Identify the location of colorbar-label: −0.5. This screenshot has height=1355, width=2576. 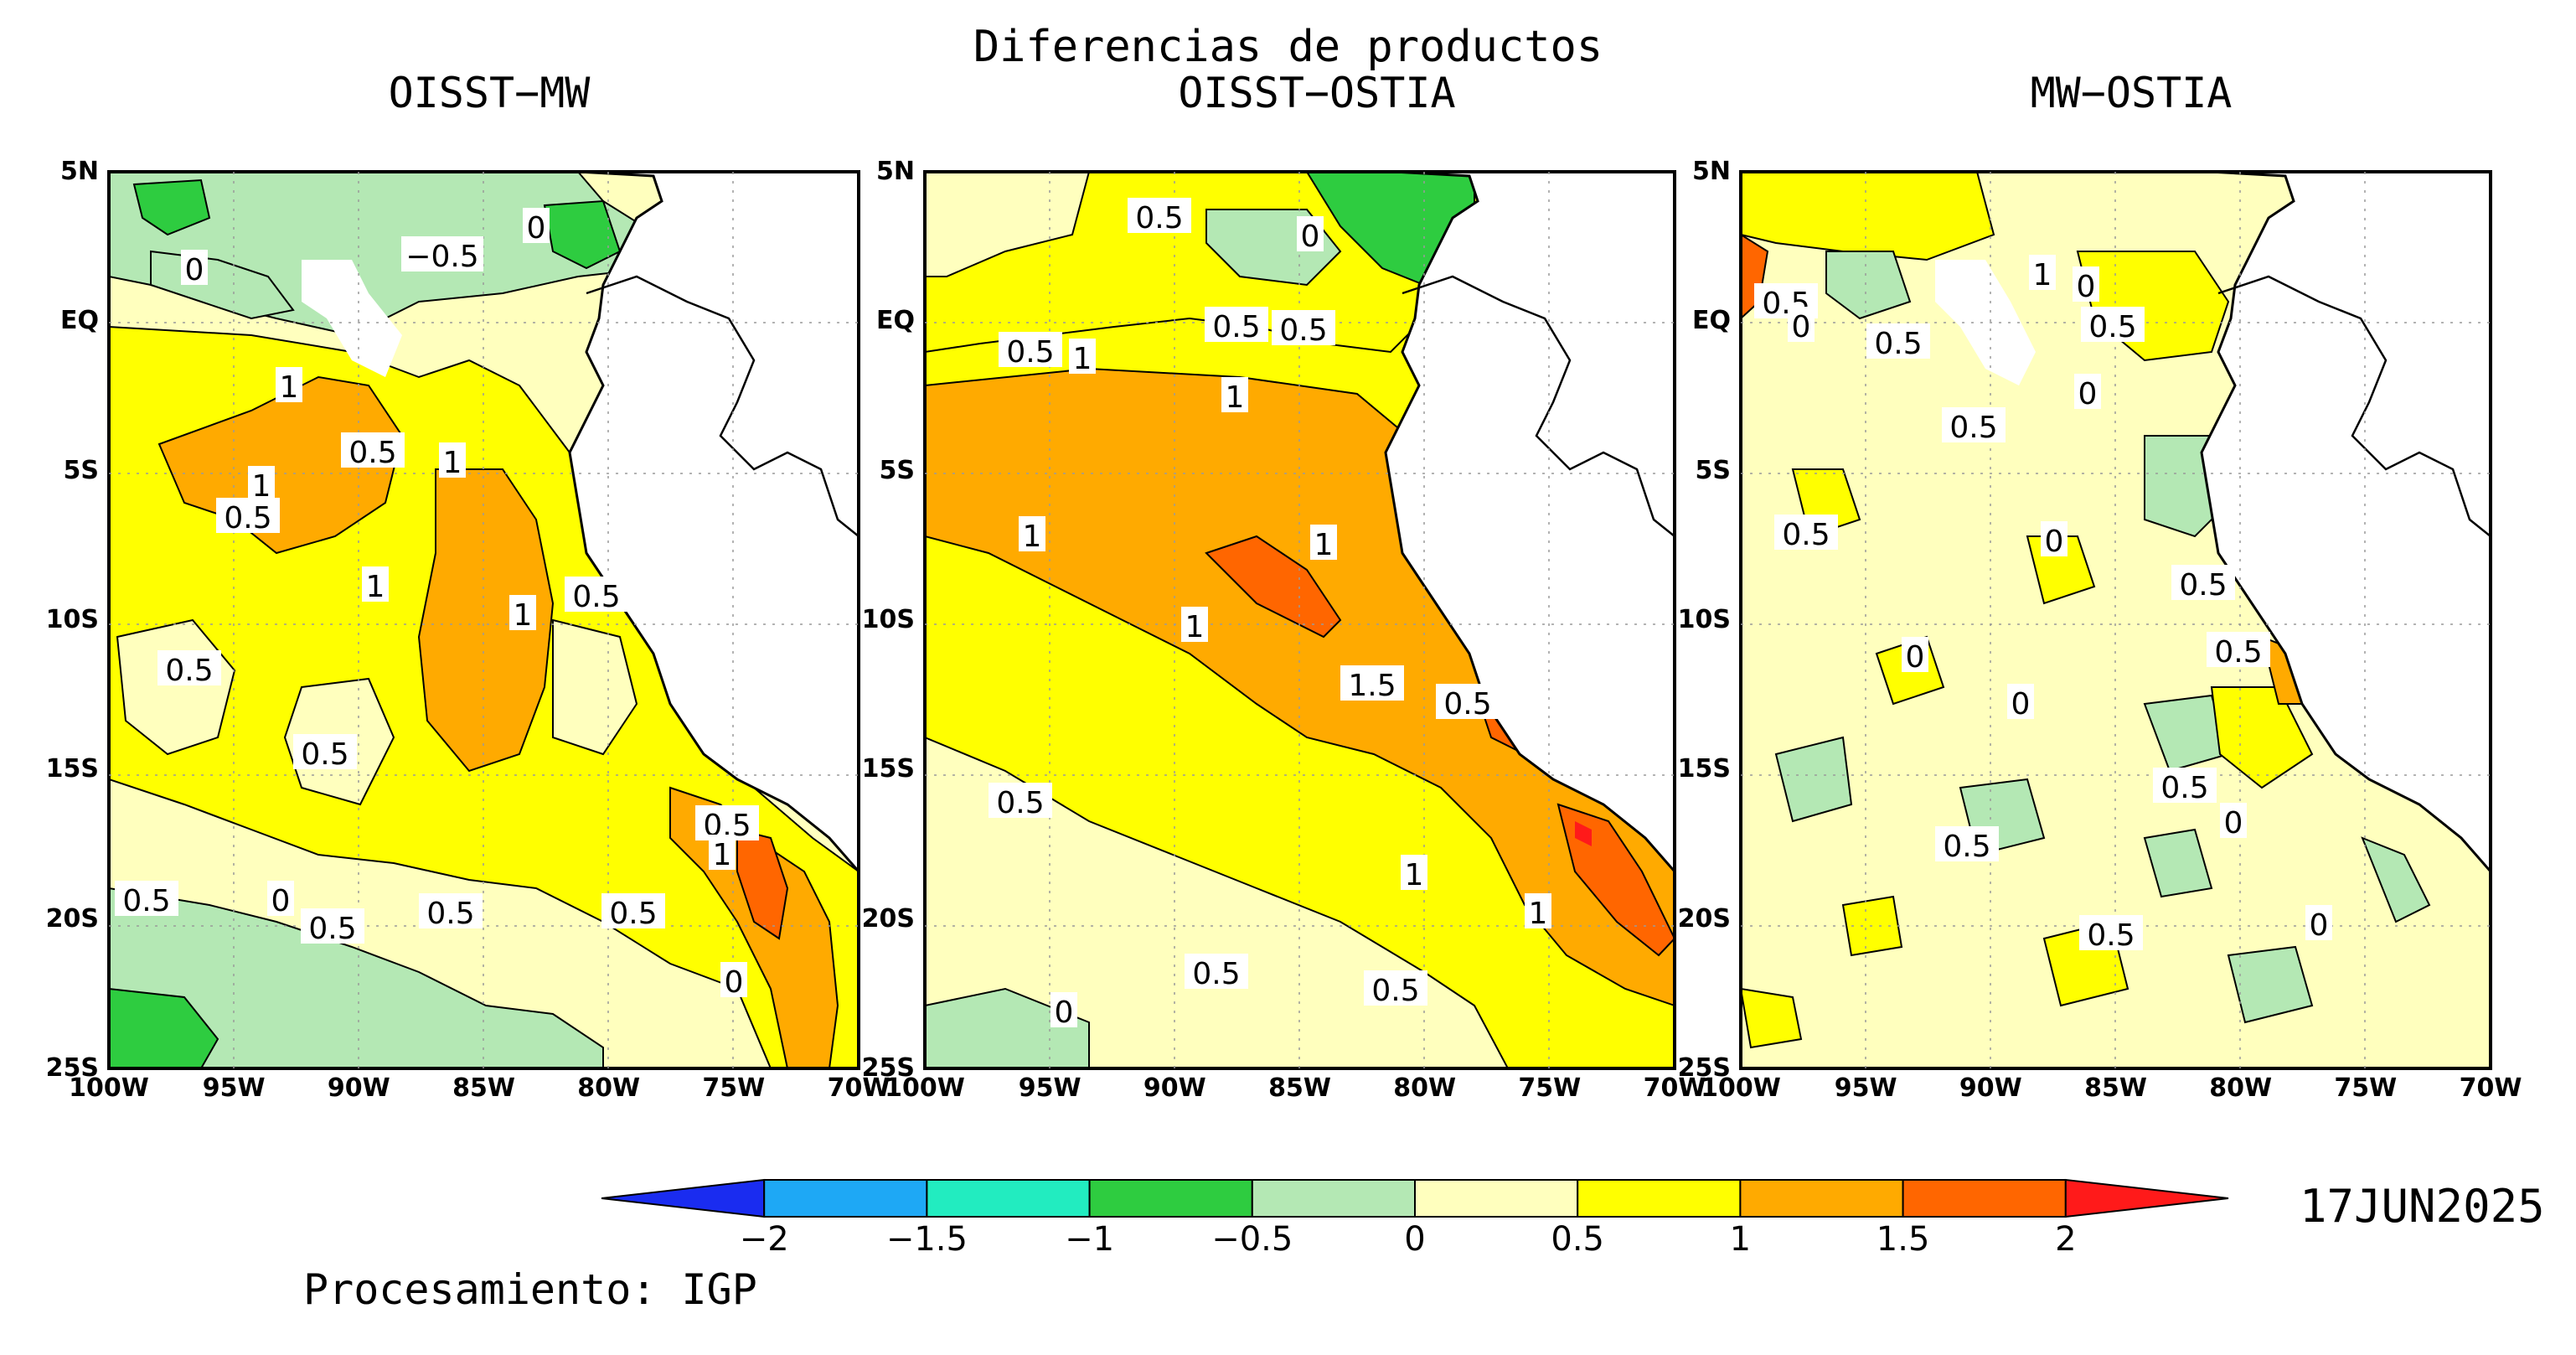
(1252, 1239).